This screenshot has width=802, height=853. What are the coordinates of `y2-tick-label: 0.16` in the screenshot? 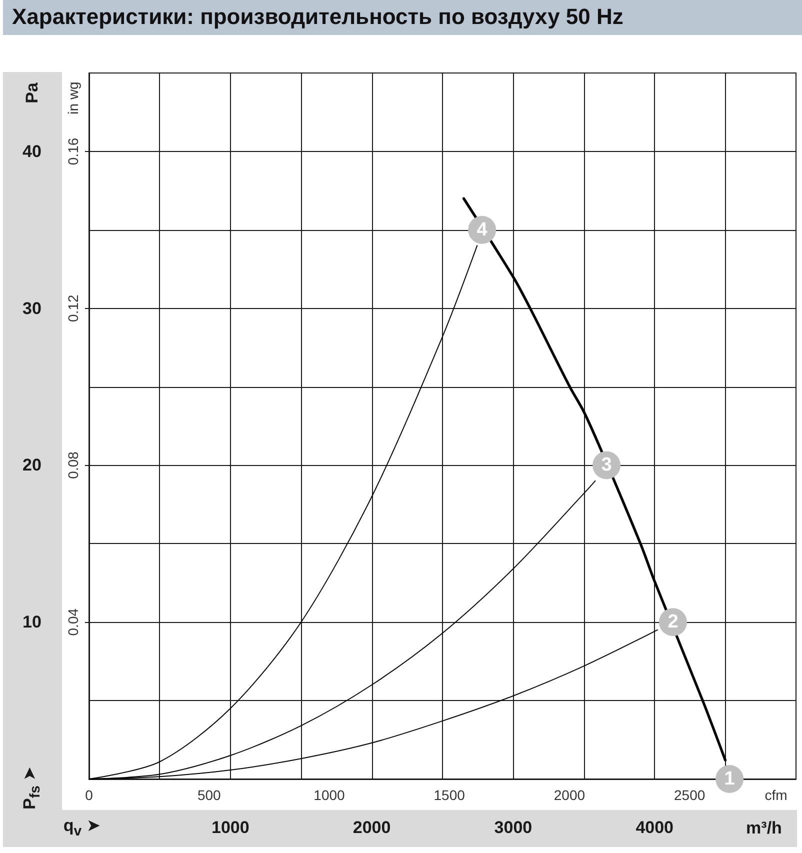 It's located at (73, 152).